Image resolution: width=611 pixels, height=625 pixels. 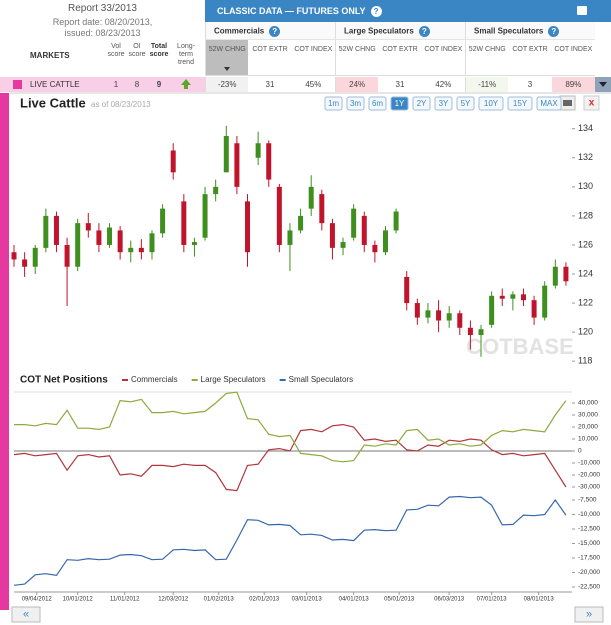 What do you see at coordinates (78, 600) in the screenshot?
I see `x-tick-label: 10/01/2012` at bounding box center [78, 600].